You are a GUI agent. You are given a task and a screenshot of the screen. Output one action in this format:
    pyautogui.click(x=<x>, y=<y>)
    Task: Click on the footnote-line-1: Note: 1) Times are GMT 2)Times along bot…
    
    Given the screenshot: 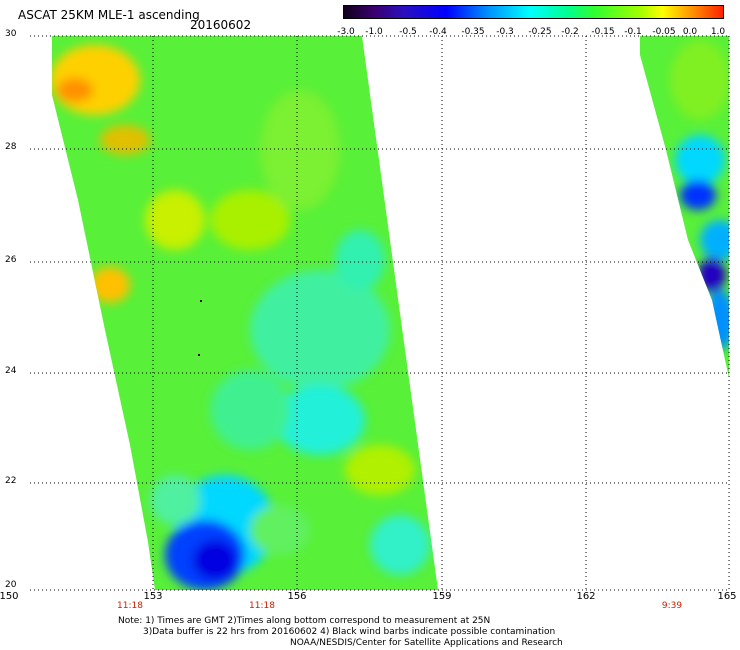 What is the action you would take?
    pyautogui.click(x=304, y=621)
    